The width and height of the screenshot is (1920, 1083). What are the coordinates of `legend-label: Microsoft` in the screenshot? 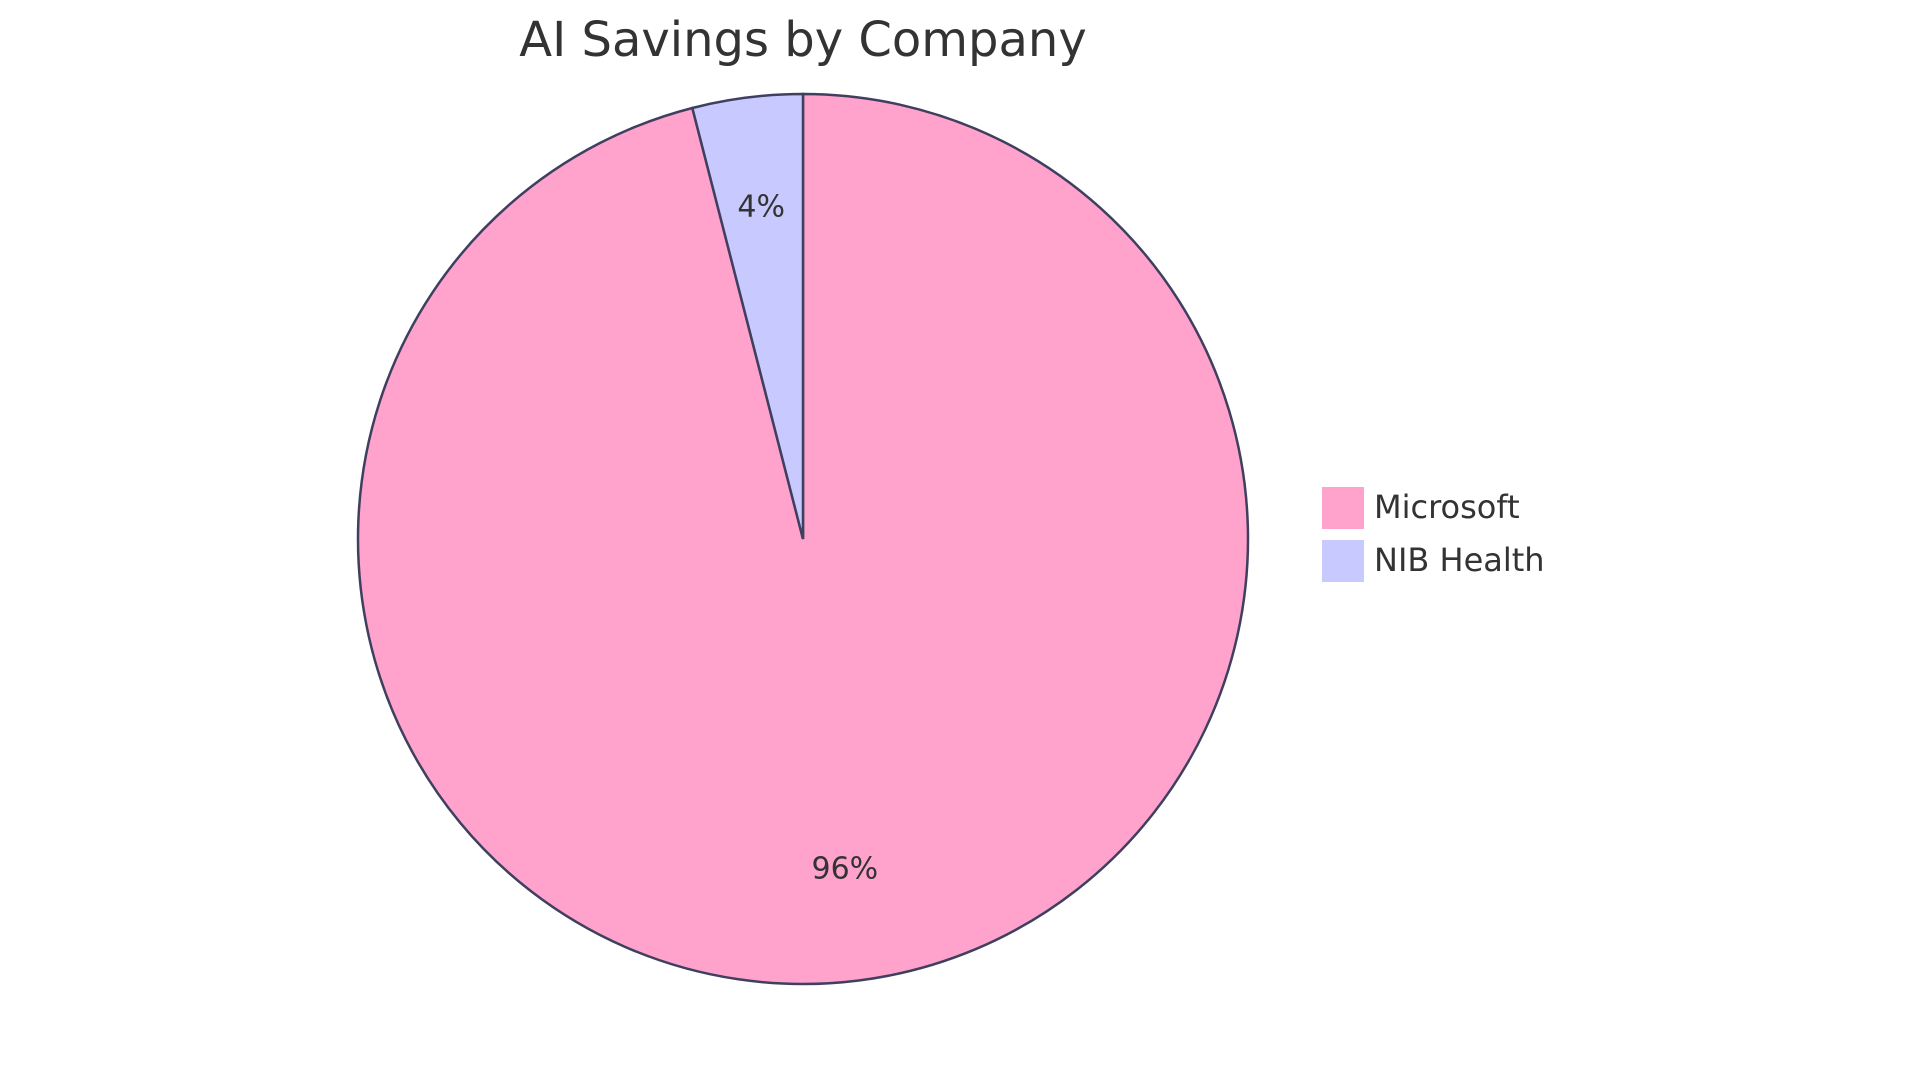 It's located at (1447, 507).